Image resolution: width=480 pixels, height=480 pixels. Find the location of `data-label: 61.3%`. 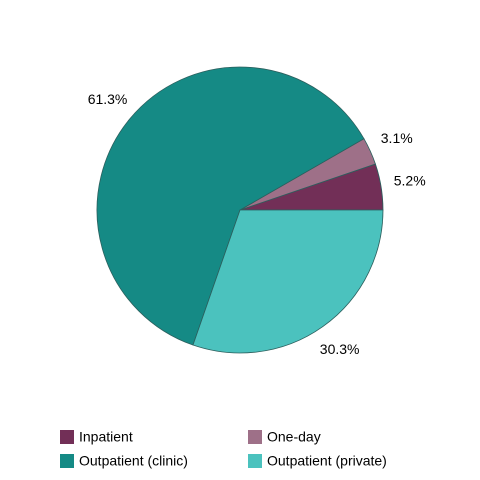

data-label: 61.3% is located at coordinates (108, 99).